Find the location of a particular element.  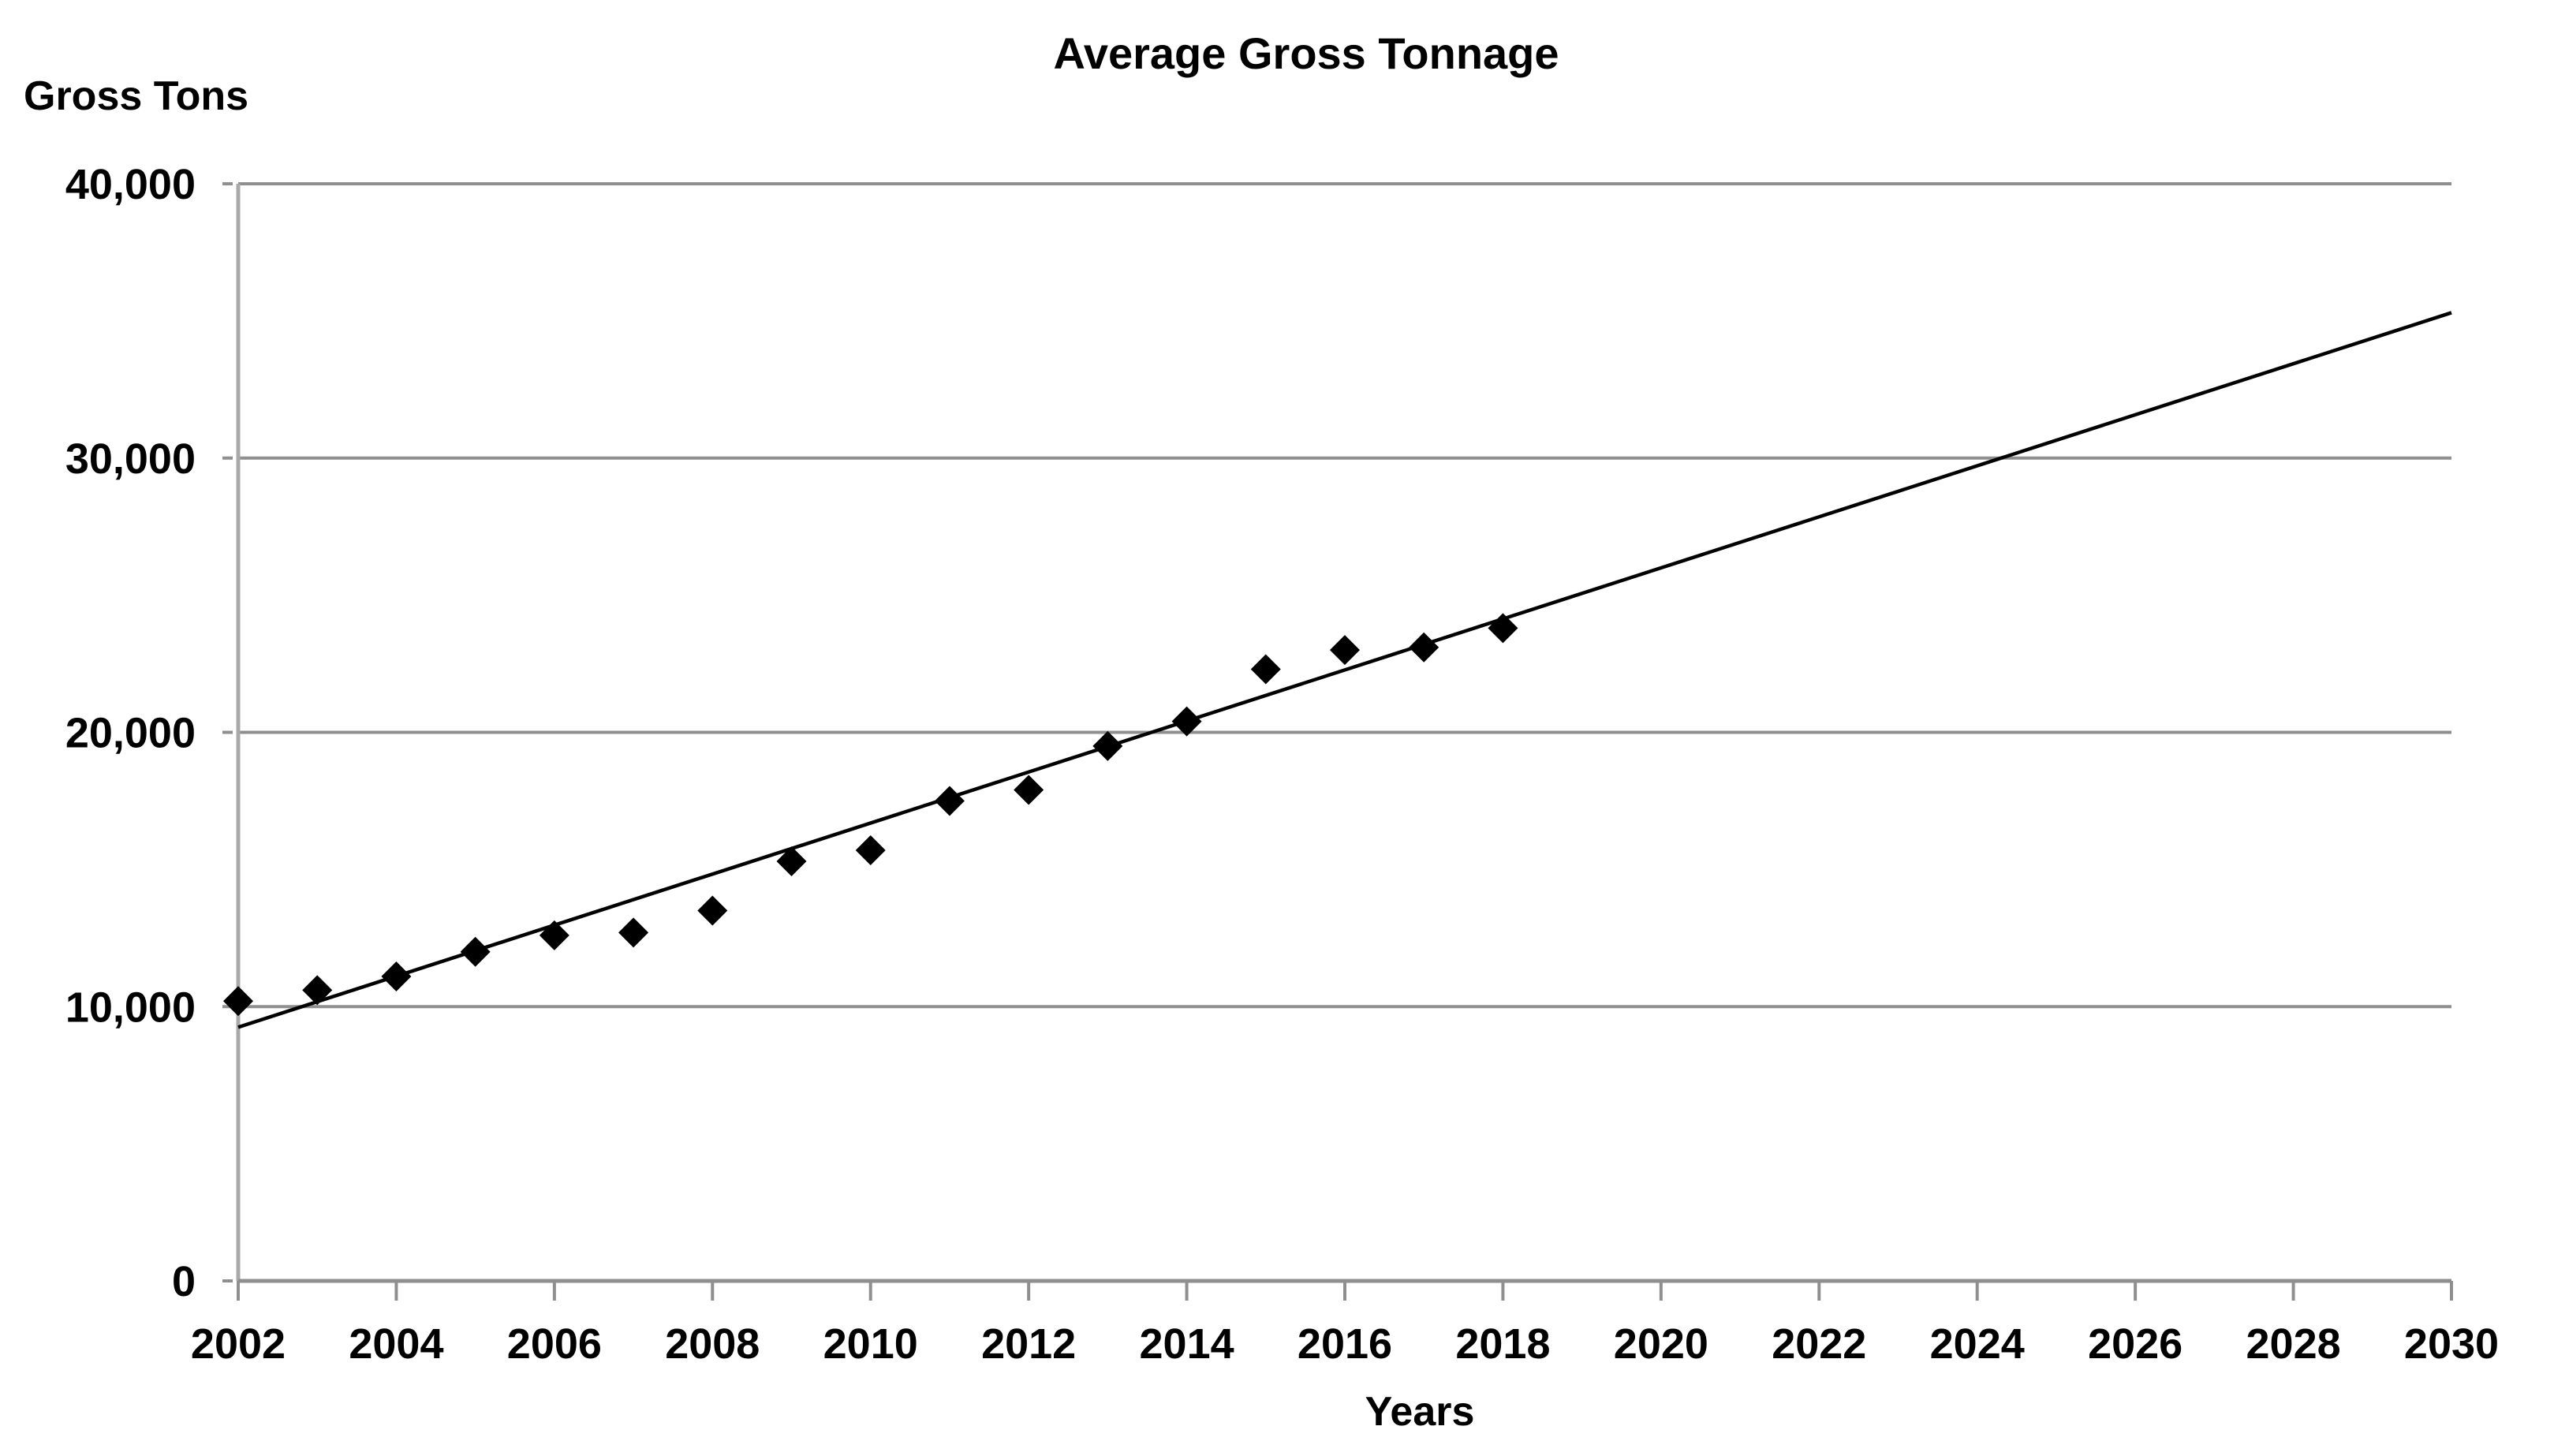

y-tick-label-30000: 30,000 is located at coordinates (131, 459).